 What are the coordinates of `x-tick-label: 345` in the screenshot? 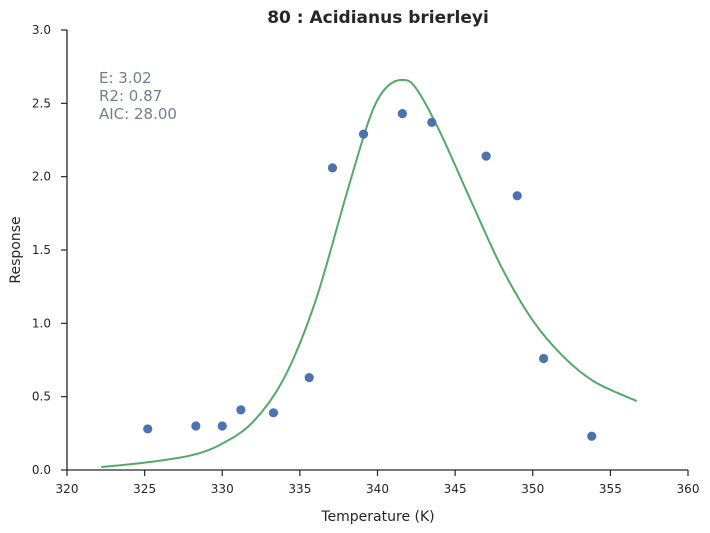 It's located at (455, 489).